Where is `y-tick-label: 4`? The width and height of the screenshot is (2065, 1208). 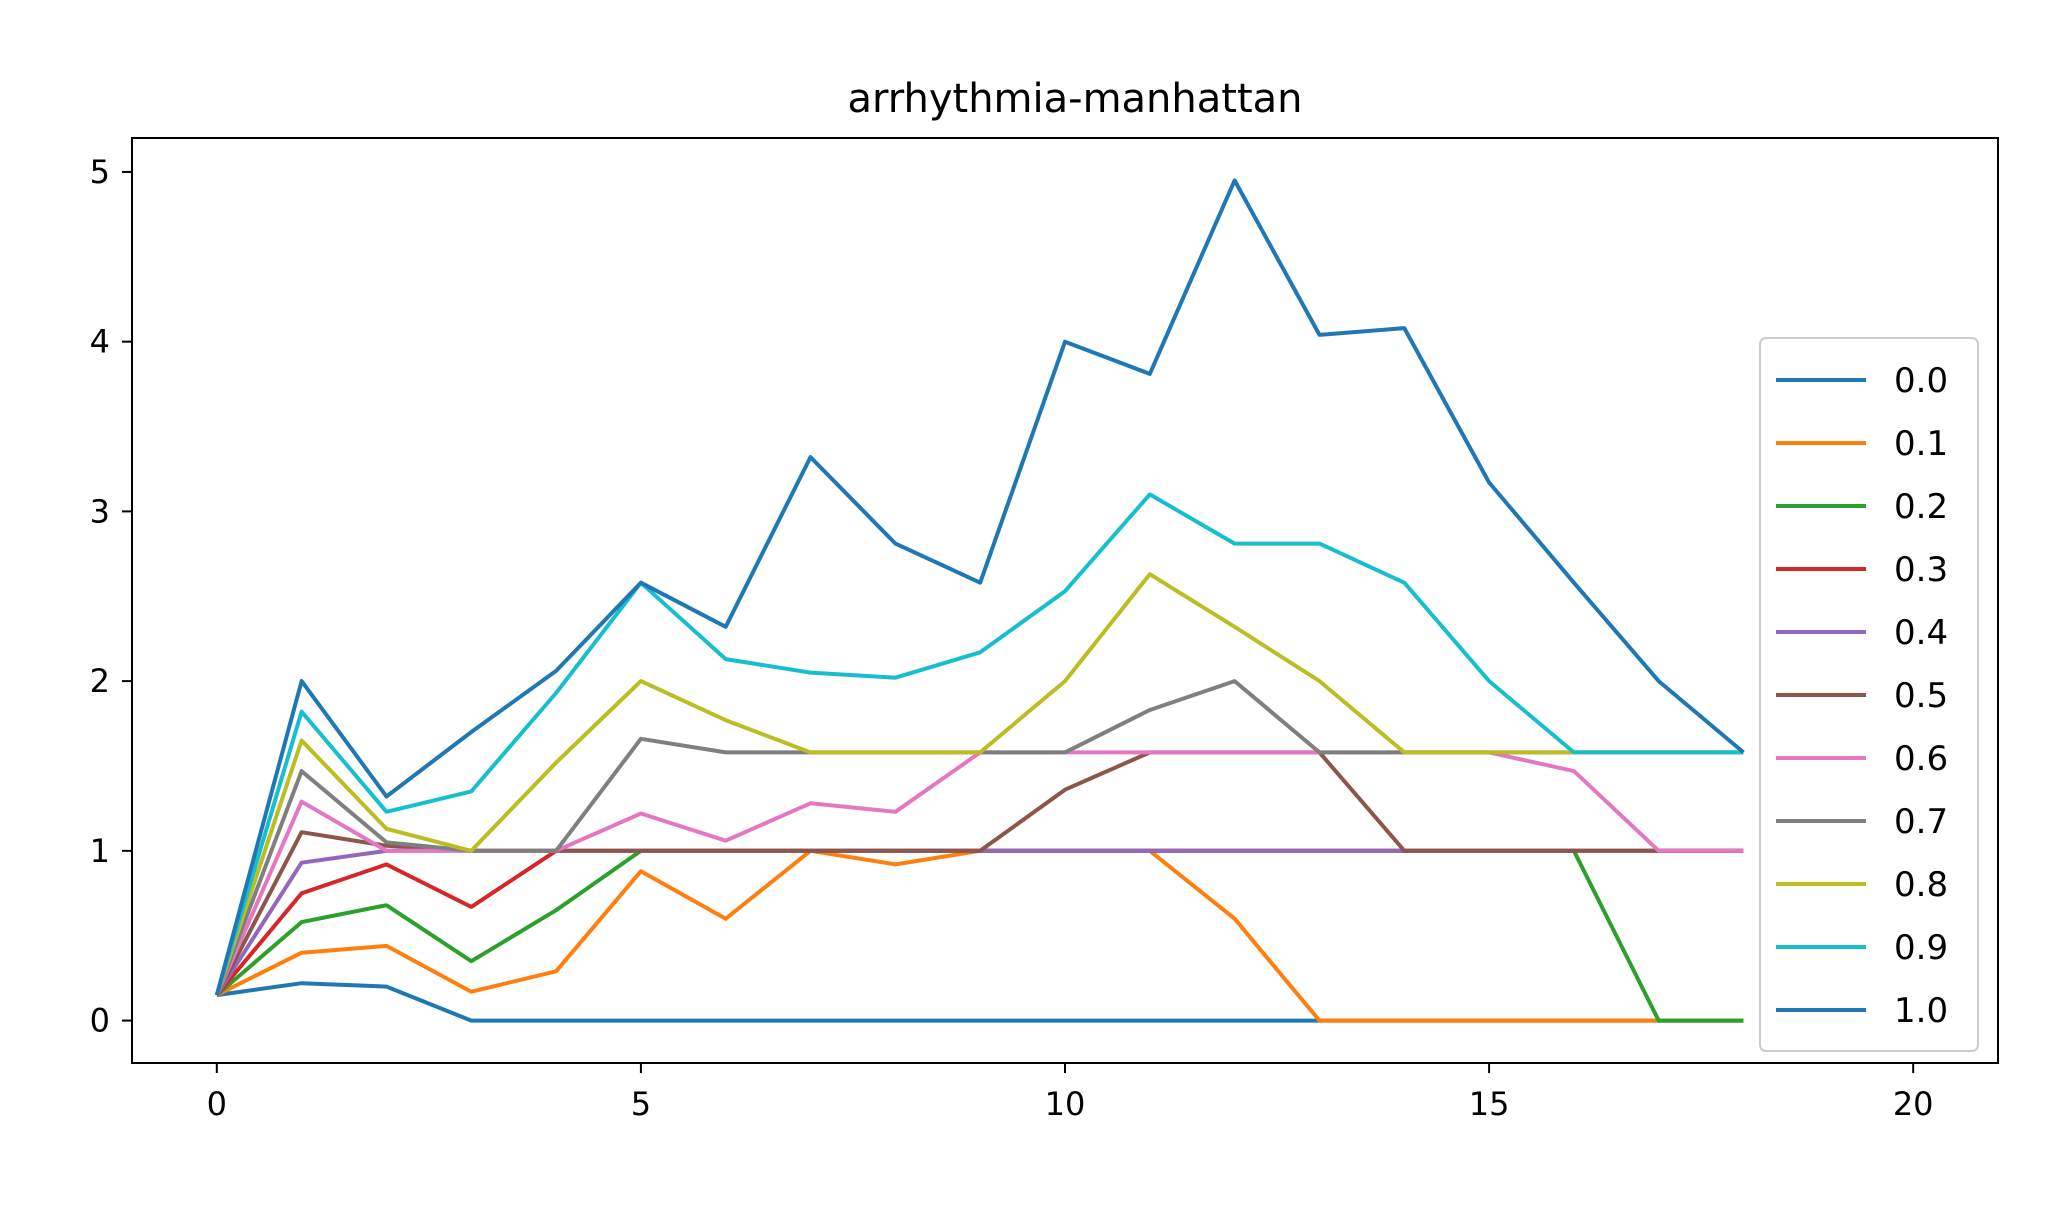 y-tick-label: 4 is located at coordinates (100, 342).